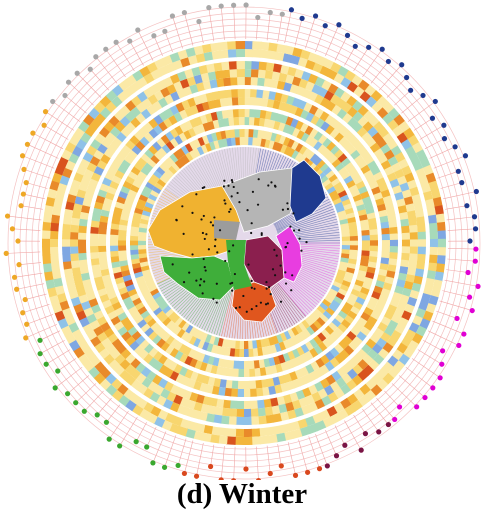  I want to click on map-region-southwest, so click(197, 278).